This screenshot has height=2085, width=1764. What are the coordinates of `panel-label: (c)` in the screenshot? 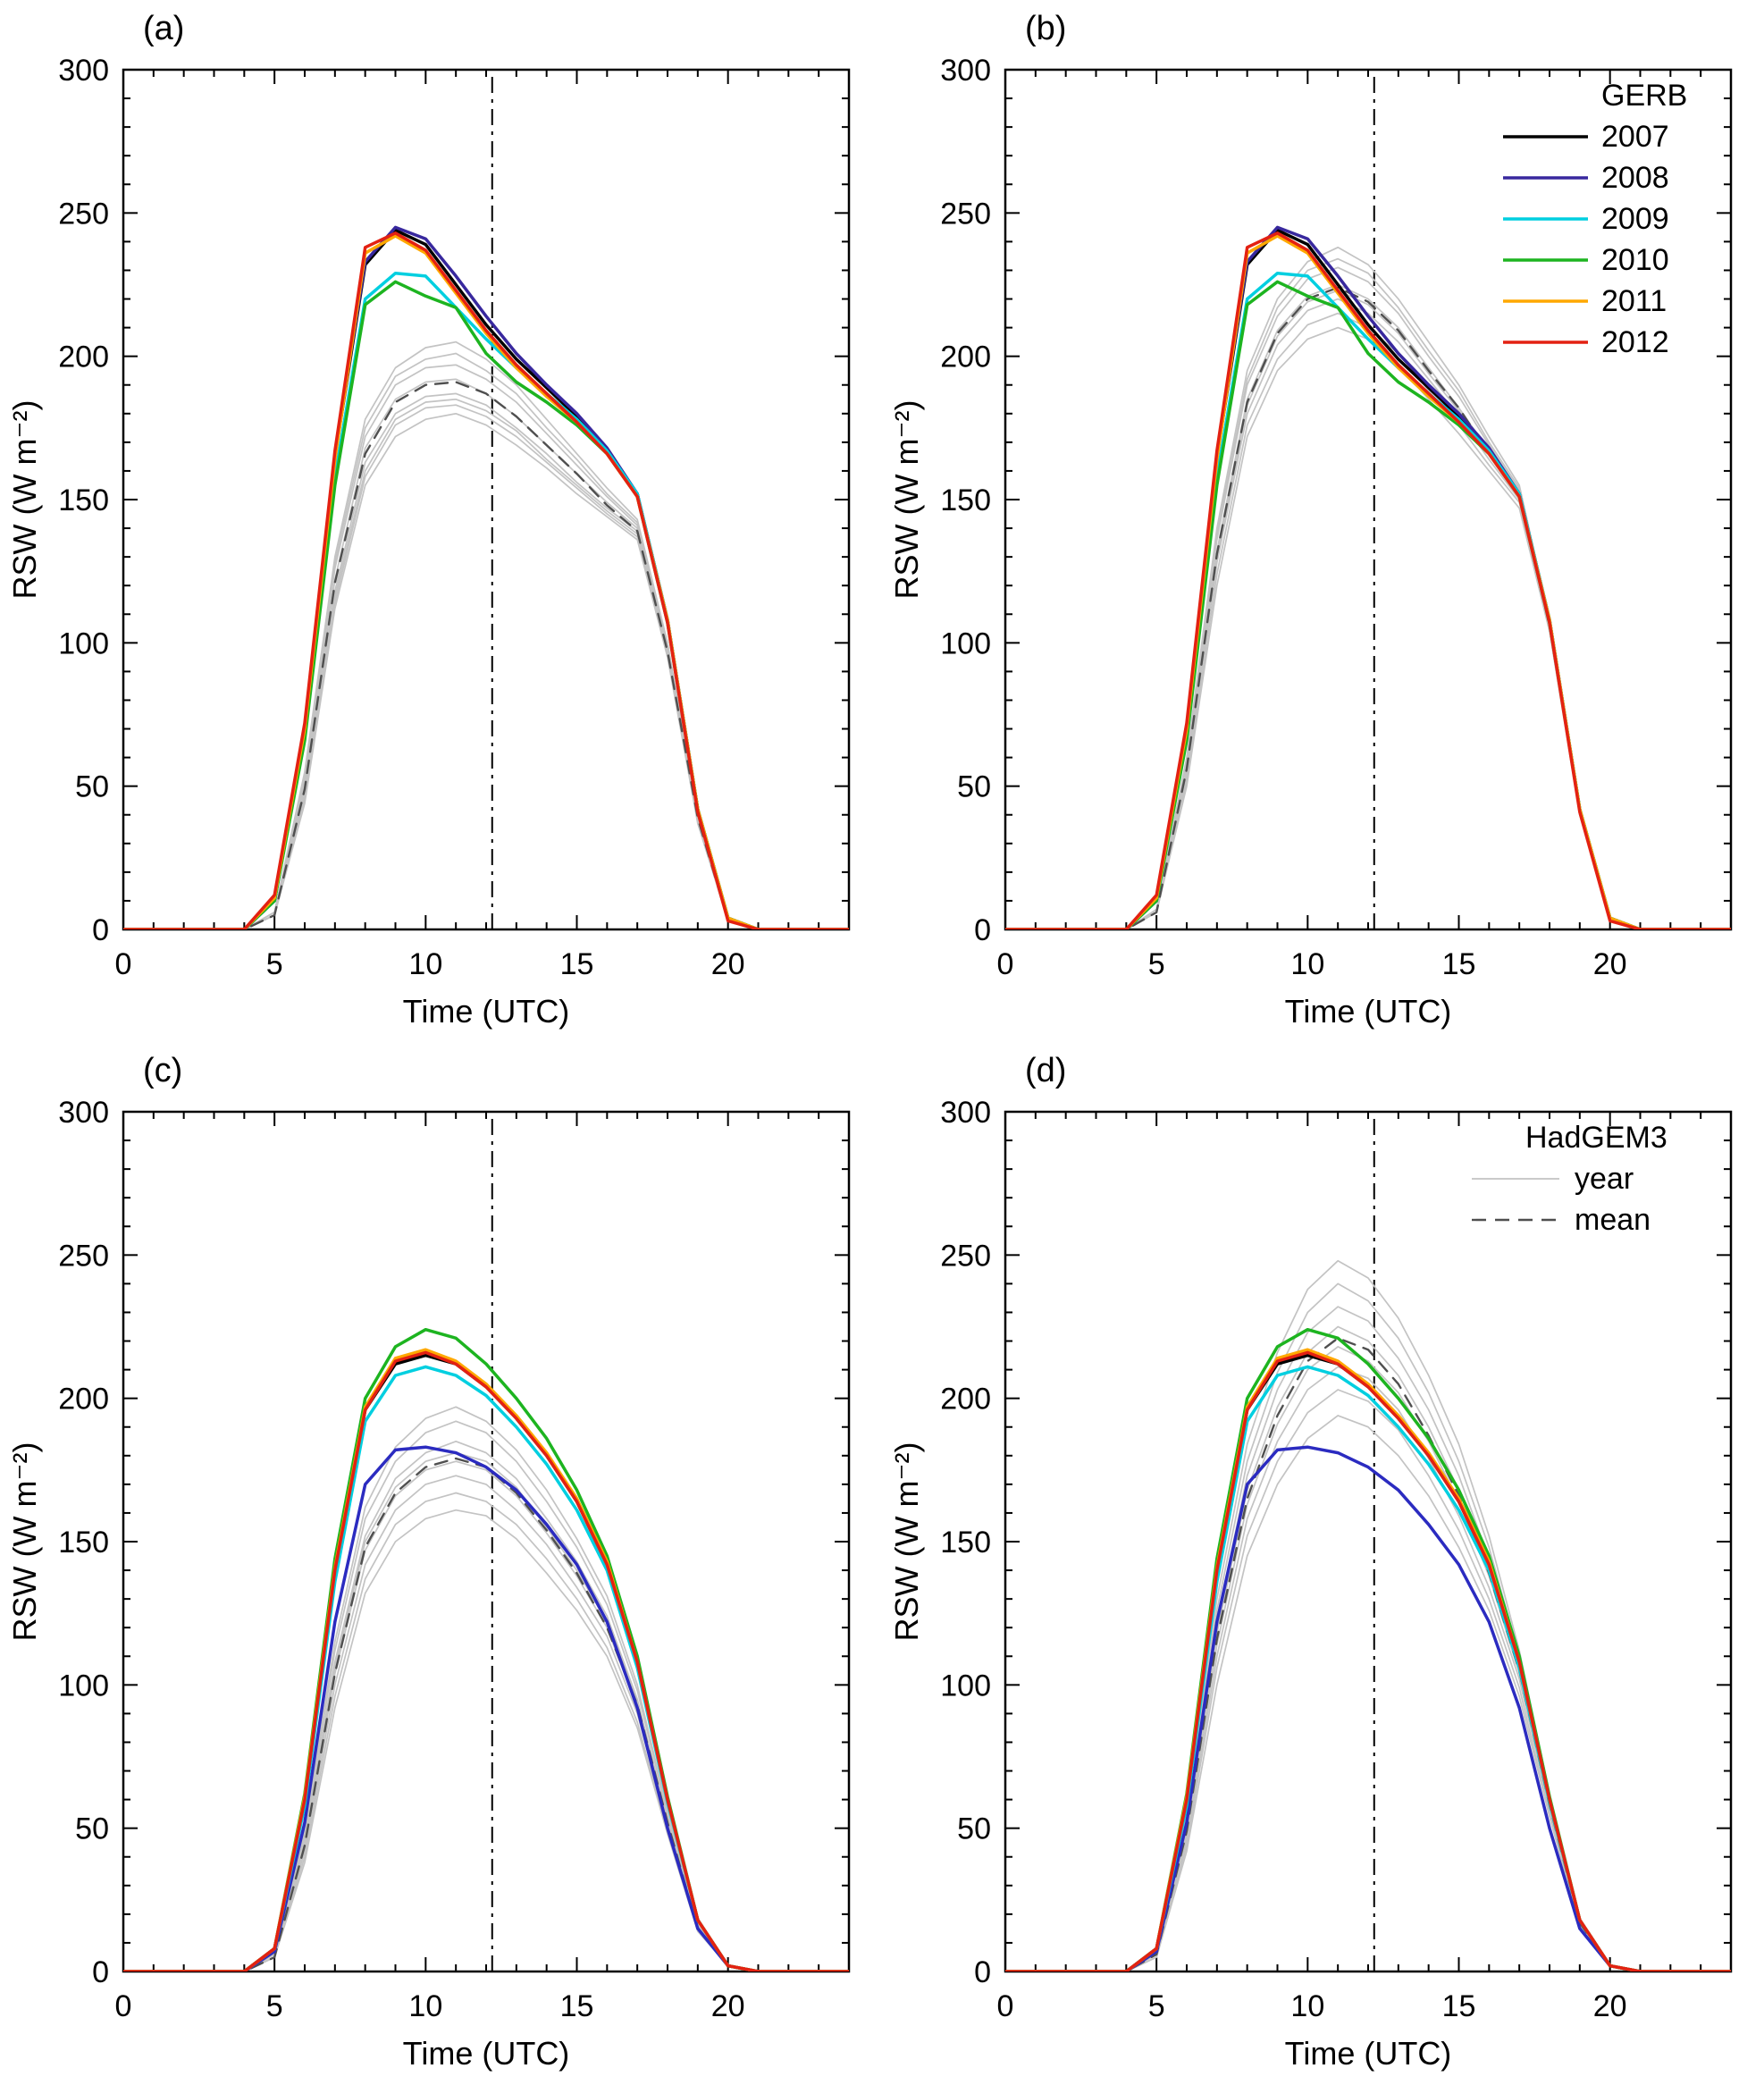 It's located at (162, 1070).